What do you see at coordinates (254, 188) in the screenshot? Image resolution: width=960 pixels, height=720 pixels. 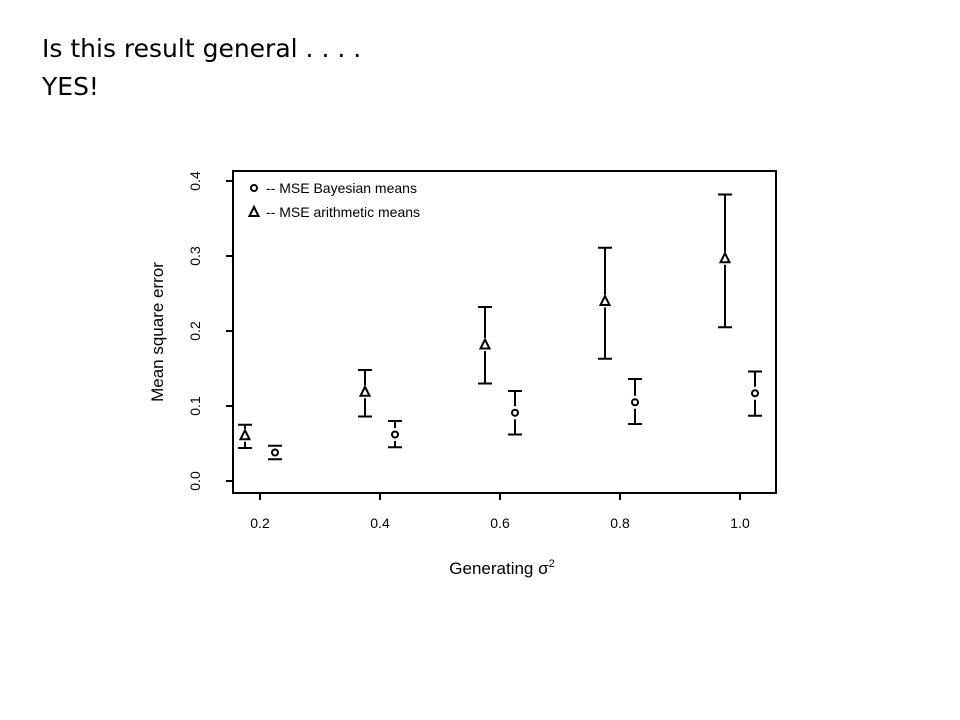 I see `legend-marker-bayesian` at bounding box center [254, 188].